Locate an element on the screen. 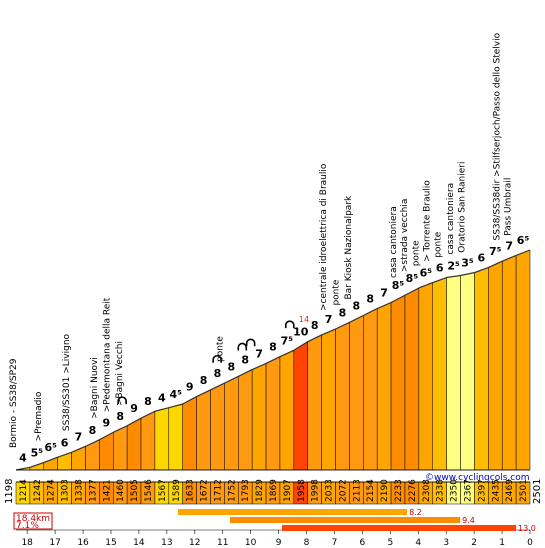 The width and height of the screenshot is (545, 548). elevation-label: 2072 is located at coordinates (343, 490).